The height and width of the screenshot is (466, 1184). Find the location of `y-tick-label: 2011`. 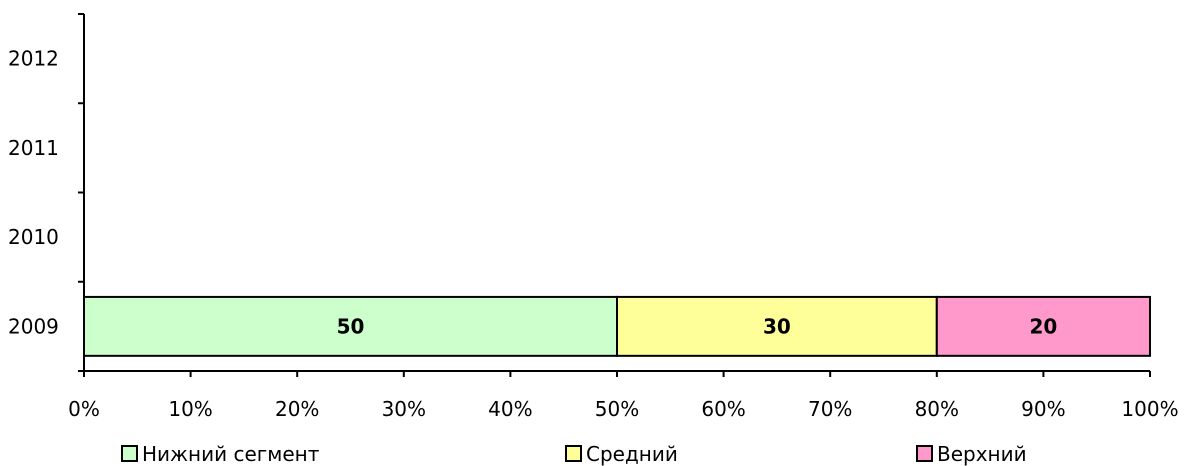

y-tick-label: 2011 is located at coordinates (33, 148).